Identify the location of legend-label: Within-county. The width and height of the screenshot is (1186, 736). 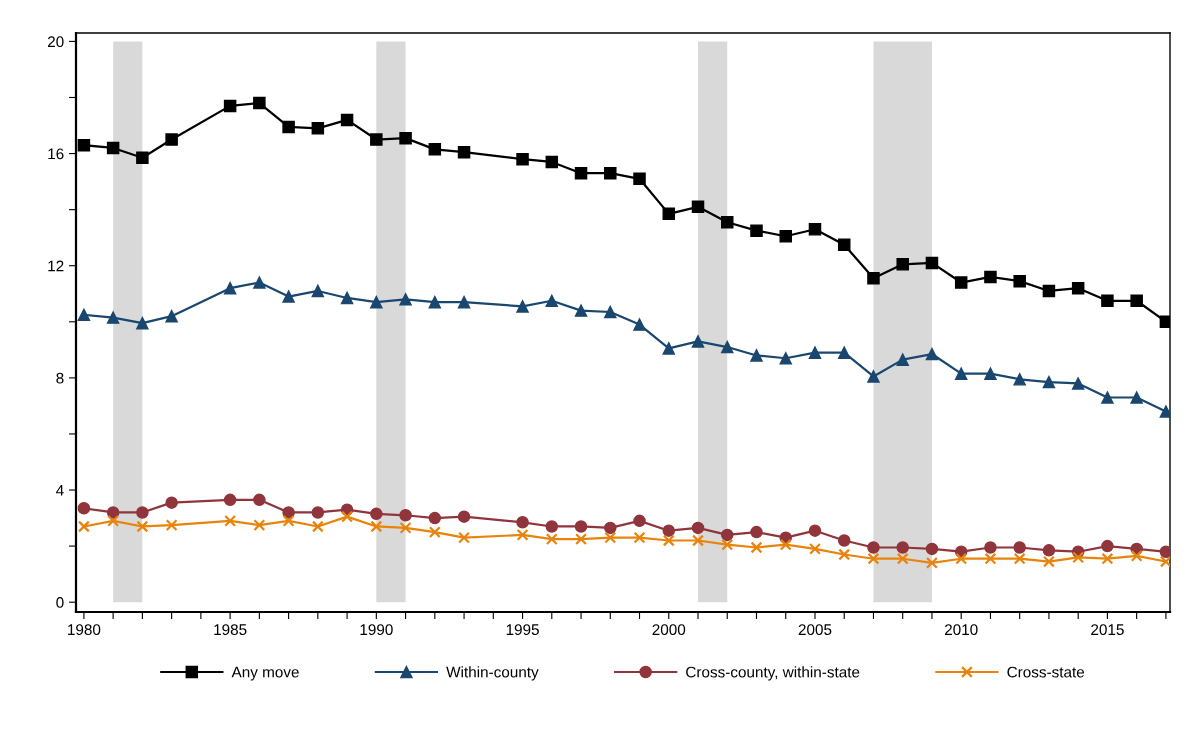
(492, 673).